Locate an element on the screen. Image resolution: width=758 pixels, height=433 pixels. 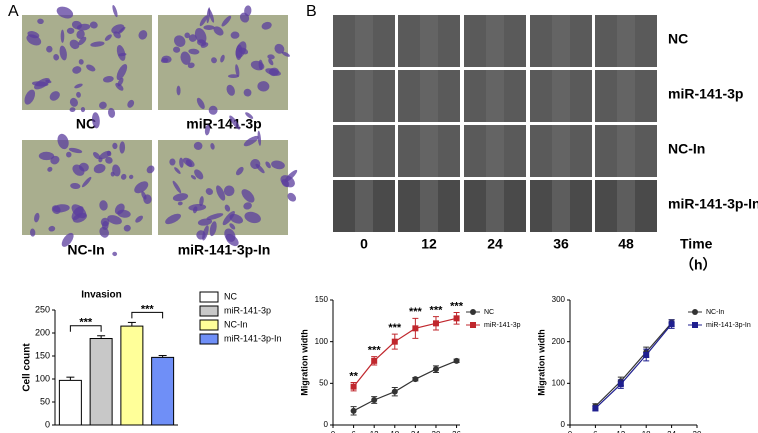
y-tick-label: 200 is located at coordinates (42, 332).